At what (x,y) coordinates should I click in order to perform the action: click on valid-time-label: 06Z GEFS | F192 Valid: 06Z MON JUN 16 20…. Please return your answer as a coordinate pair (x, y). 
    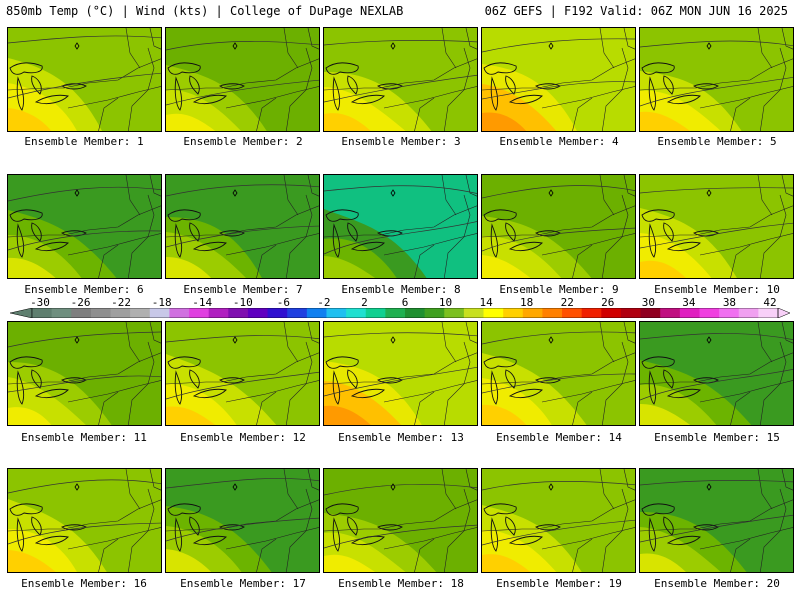
    Looking at the image, I should click on (636, 11).